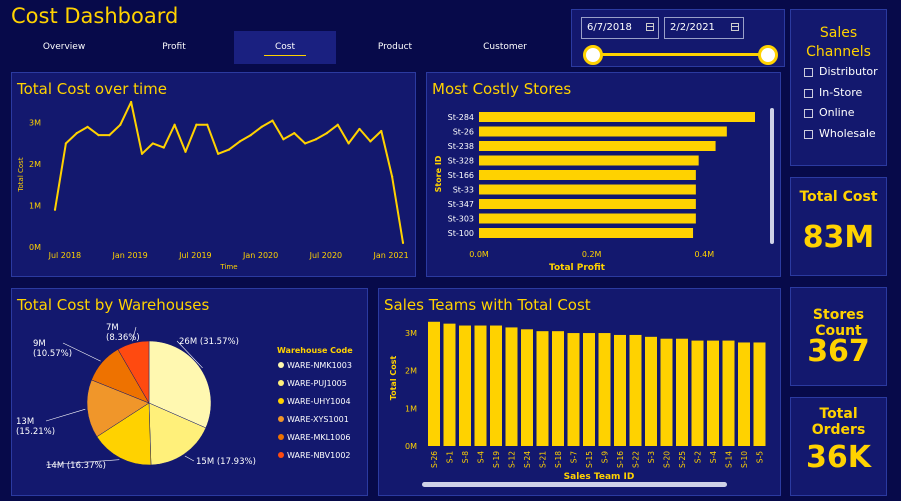 The height and width of the screenshot is (501, 901). Describe the element at coordinates (505, 47) in the screenshot. I see `tab-customer: Customer` at that location.